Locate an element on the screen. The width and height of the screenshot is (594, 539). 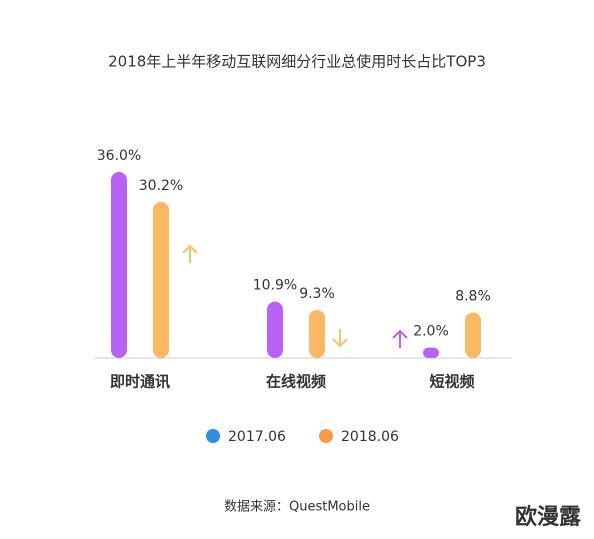
legend-label: 2018.06 is located at coordinates (370, 437).